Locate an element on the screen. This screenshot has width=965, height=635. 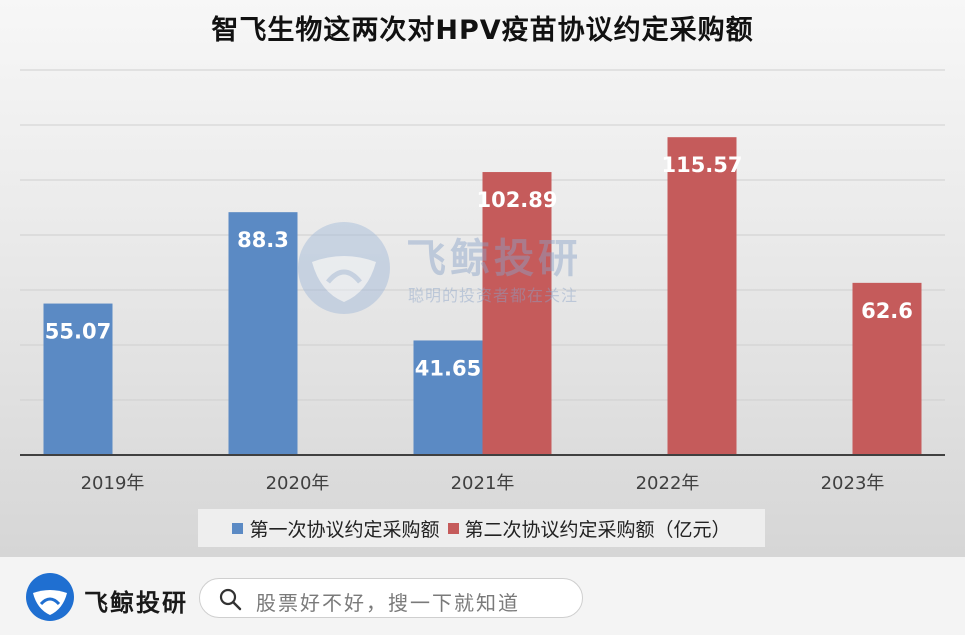
x-tick-label: 2023年 is located at coordinates (853, 483).